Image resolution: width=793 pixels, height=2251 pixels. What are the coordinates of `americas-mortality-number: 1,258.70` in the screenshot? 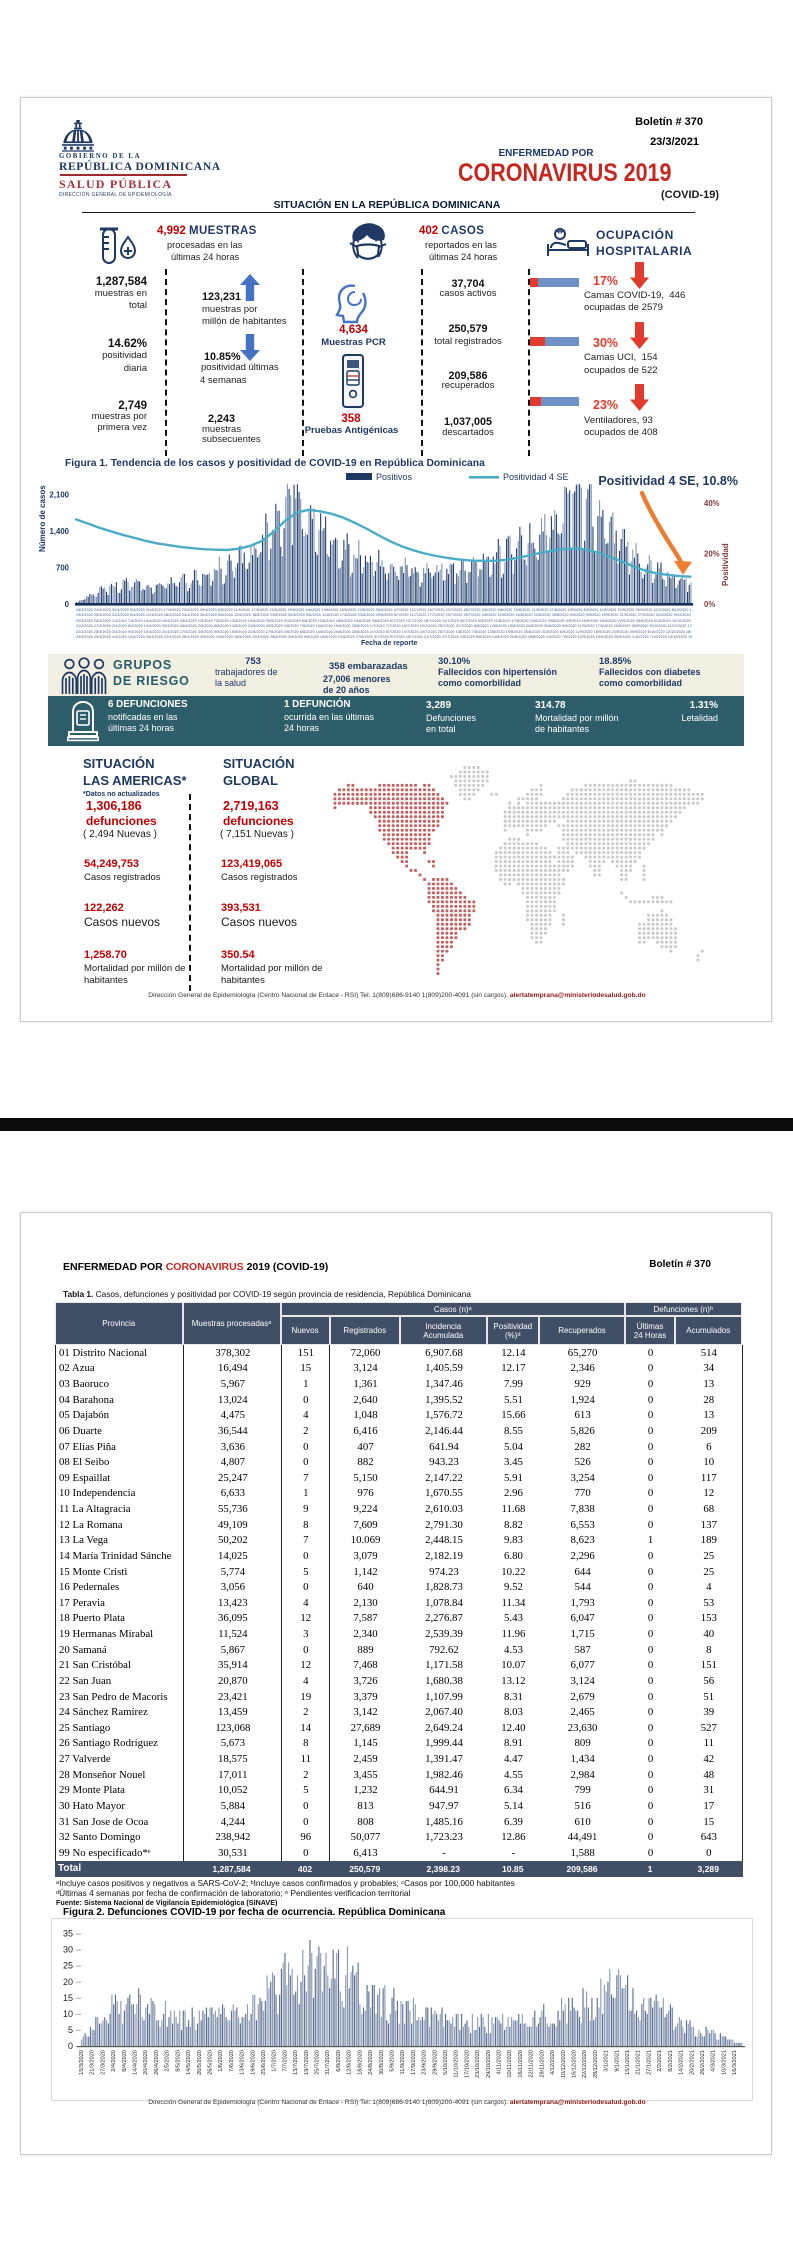 It's located at (105, 955).